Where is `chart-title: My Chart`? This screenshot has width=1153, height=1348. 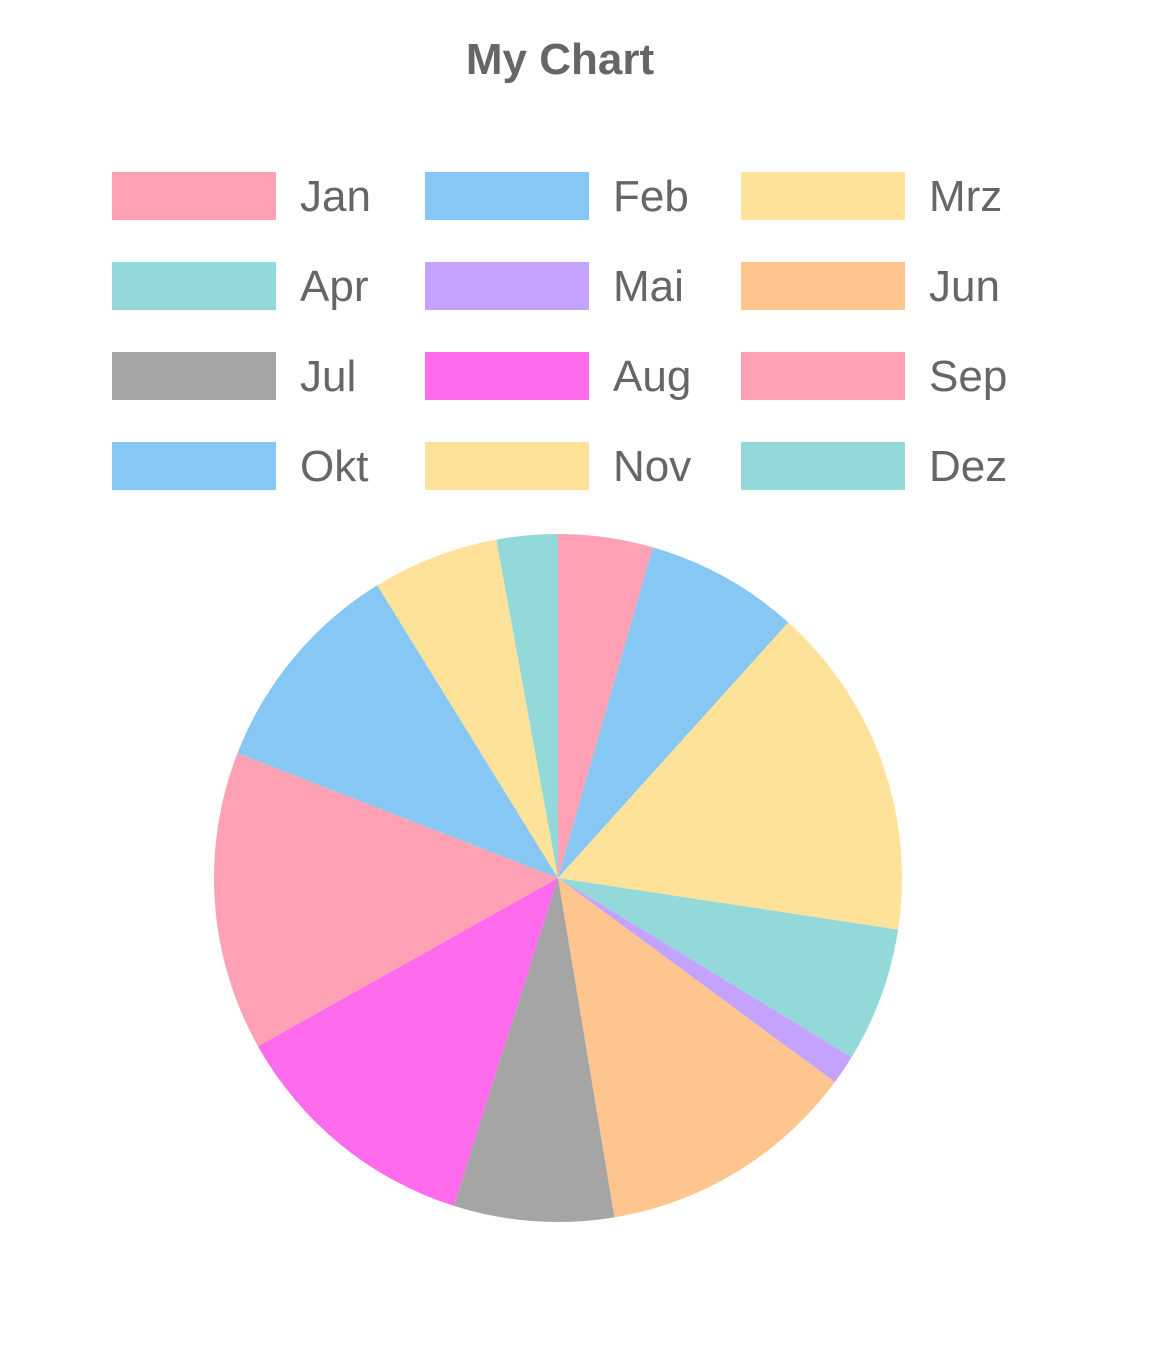 chart-title: My Chart is located at coordinates (560, 59).